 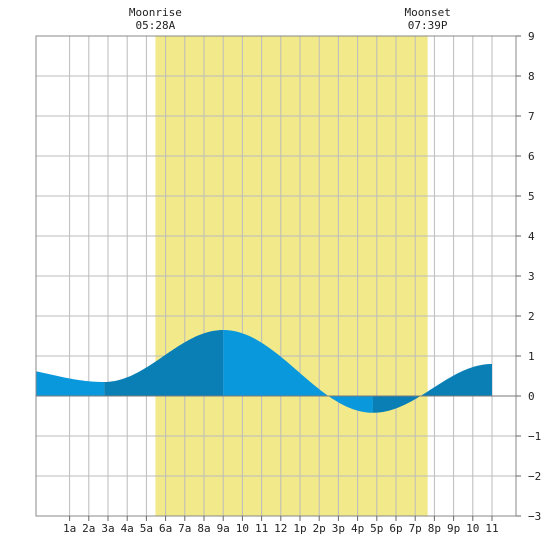 I want to click on moonset-label: Moonset, so click(x=428, y=12).